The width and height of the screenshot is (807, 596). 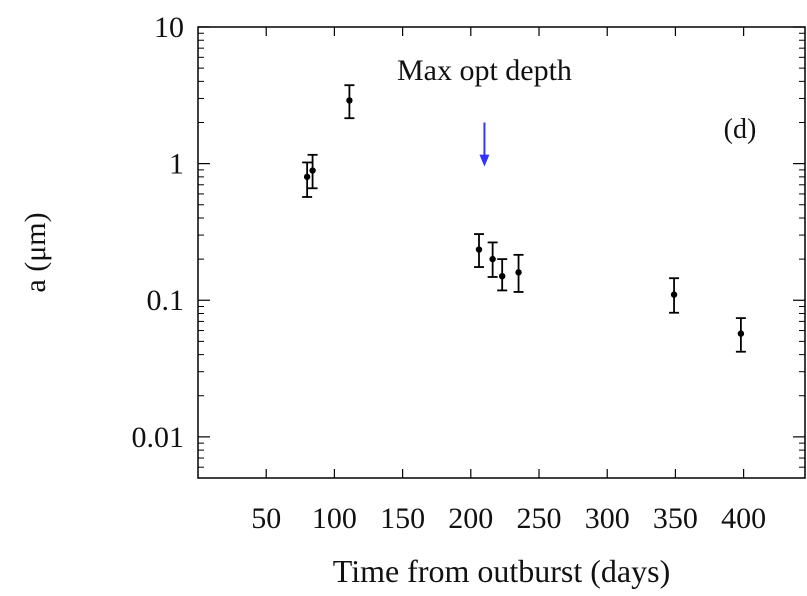 I want to click on y-tick-label: 1, so click(x=176, y=164).